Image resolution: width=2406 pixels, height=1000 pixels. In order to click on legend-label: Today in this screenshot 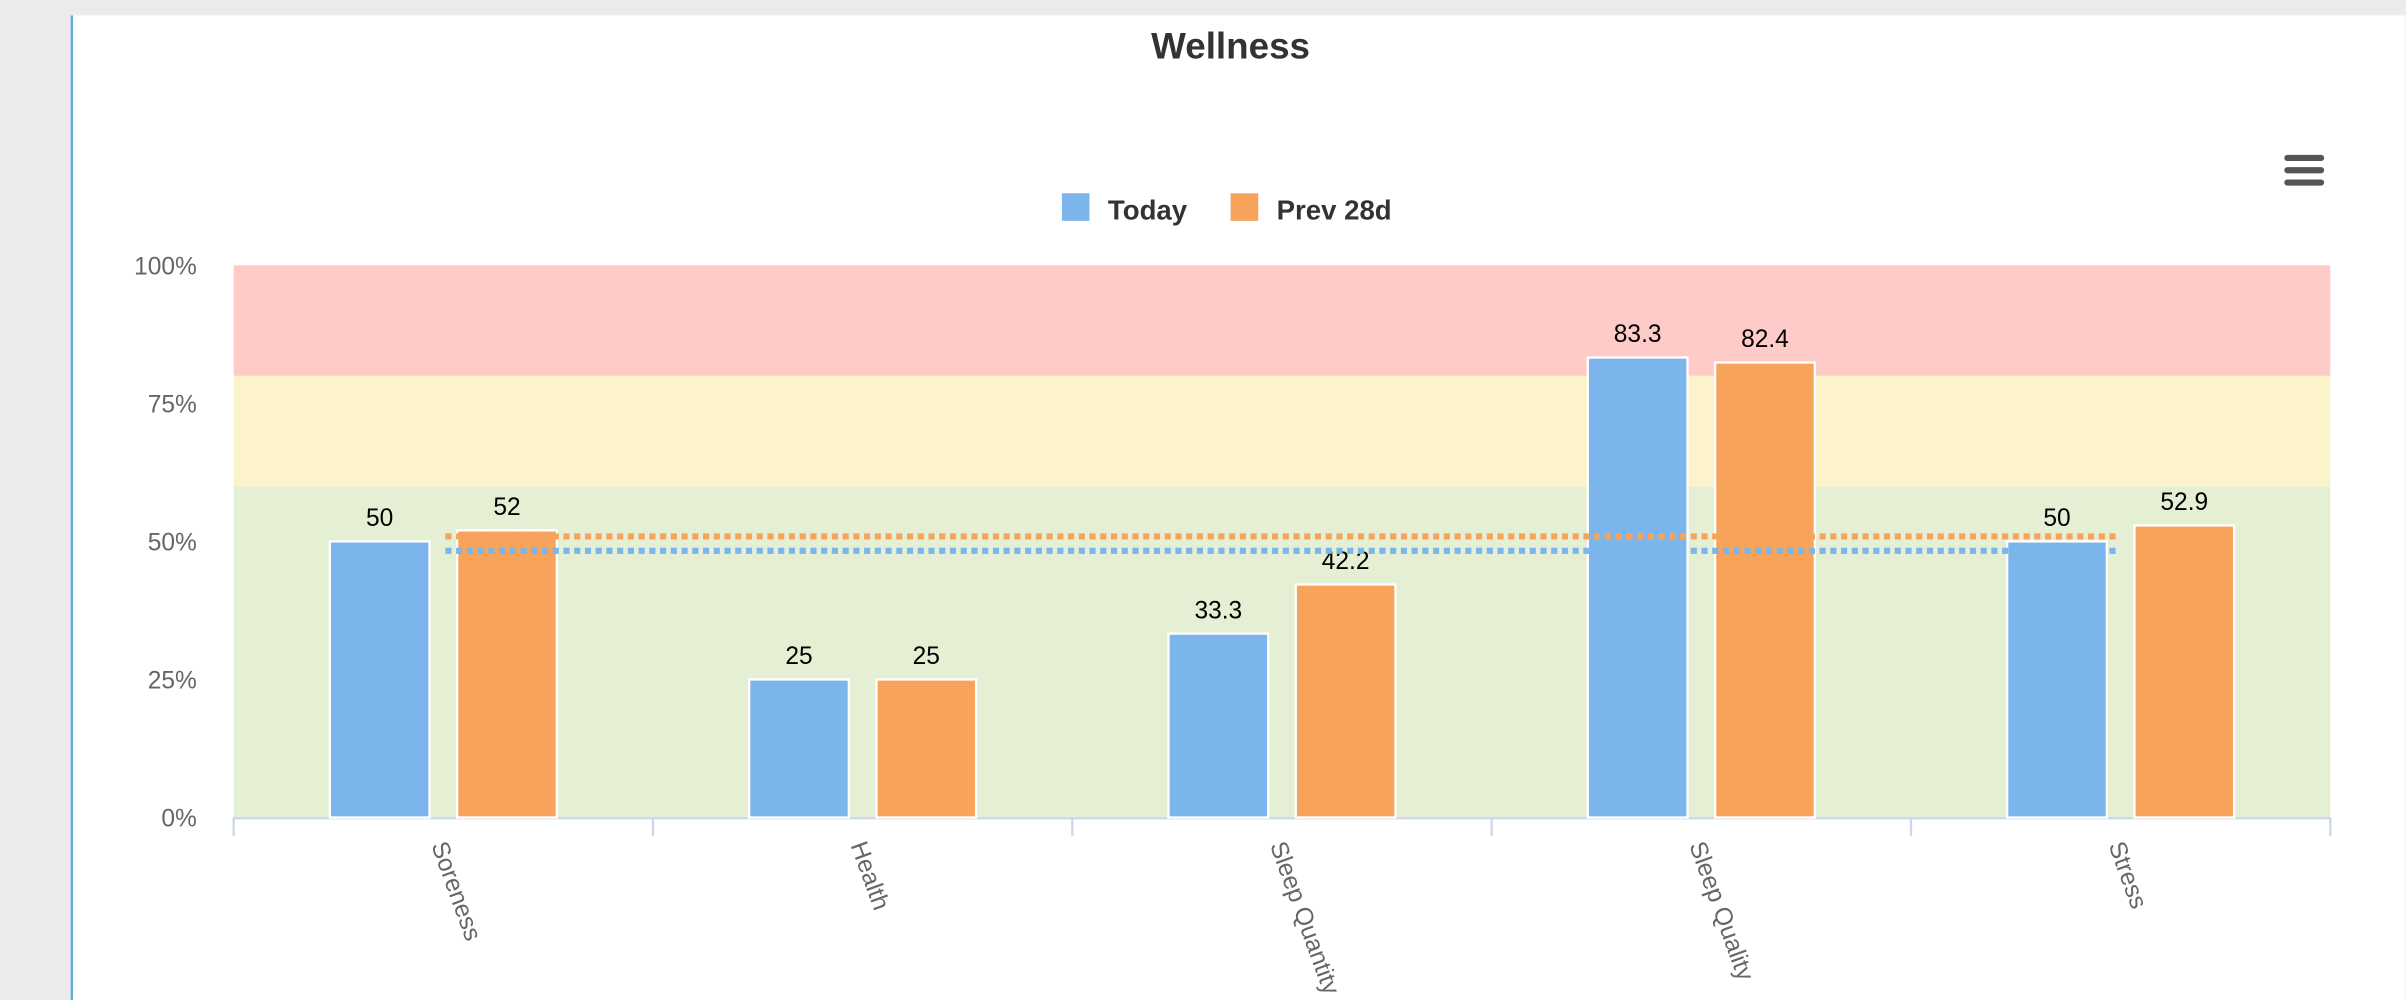, I will do `click(1148, 209)`.